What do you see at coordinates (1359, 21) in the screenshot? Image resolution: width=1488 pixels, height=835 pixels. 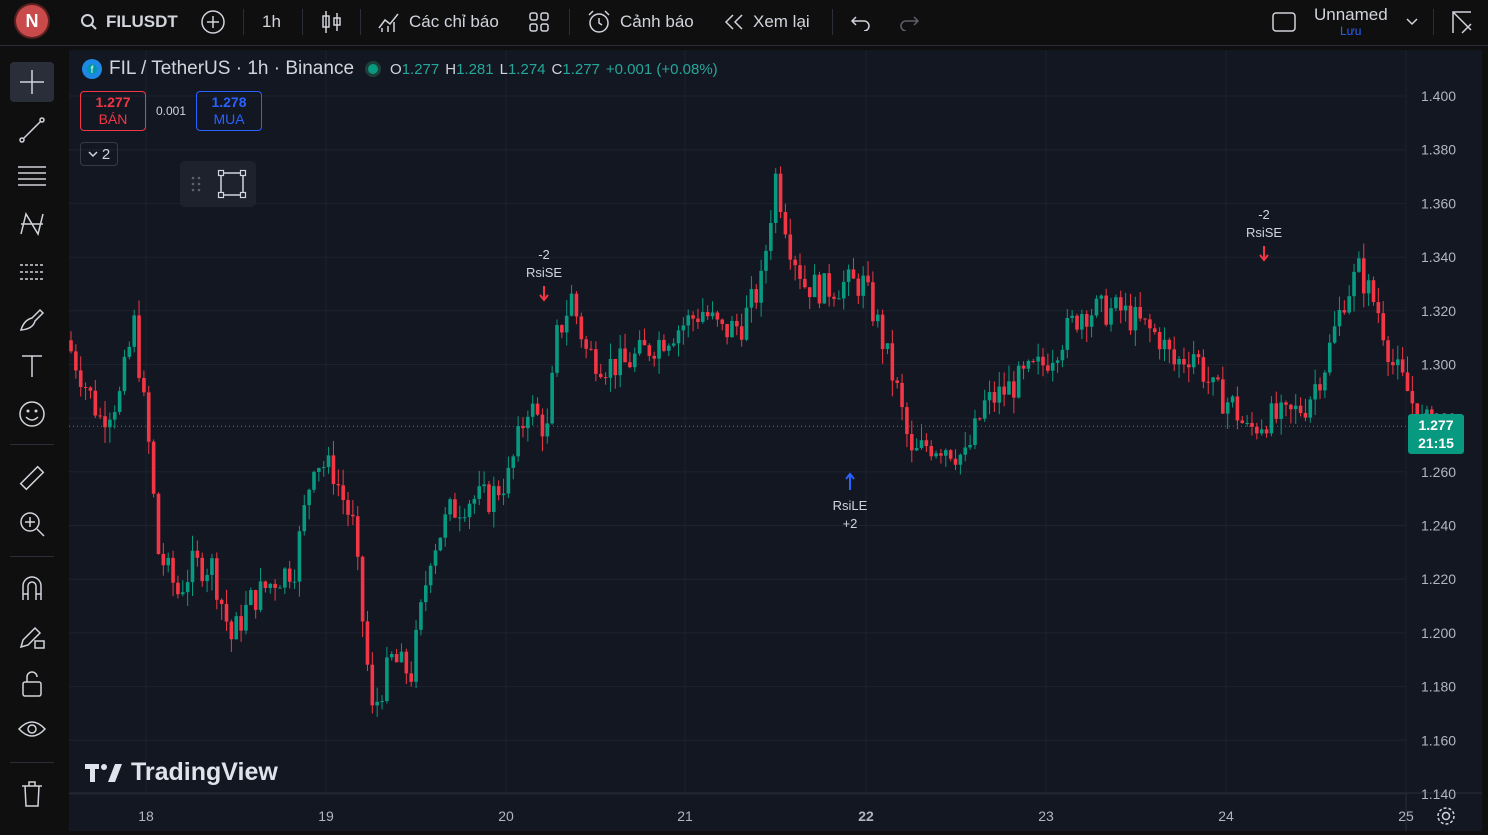 I see `layout-name-button: Unnamed Lưu` at bounding box center [1359, 21].